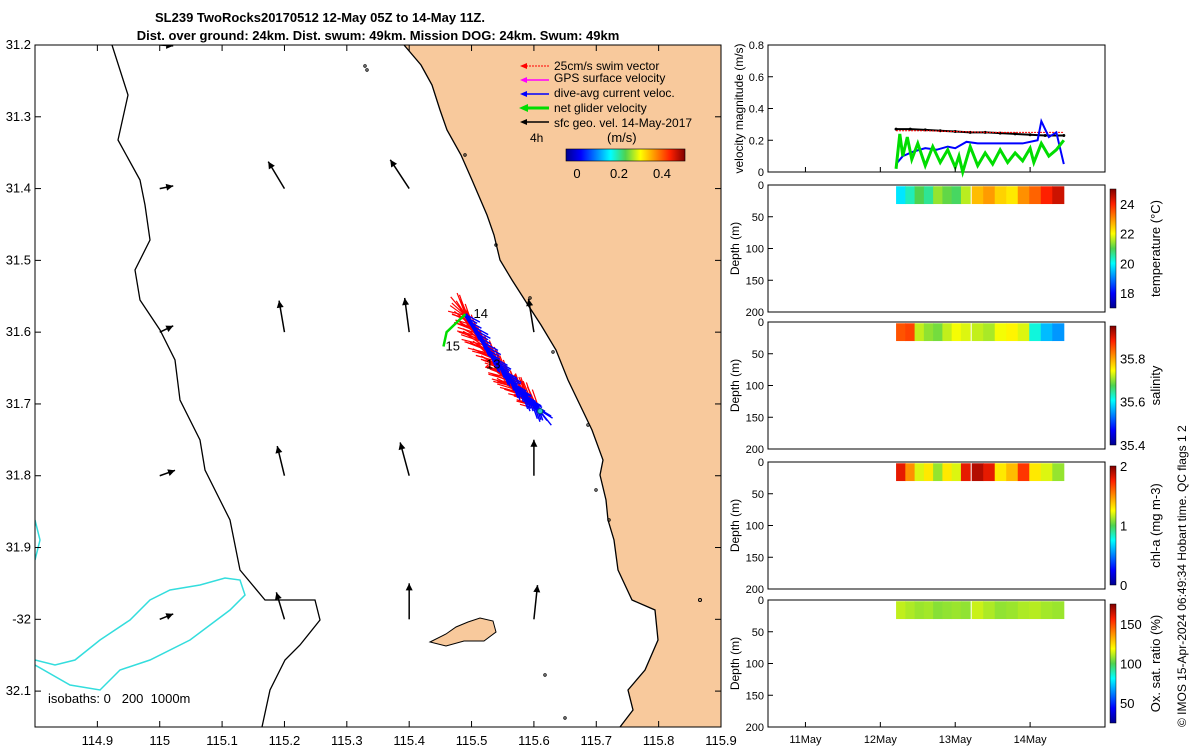 This screenshot has width=1200, height=750. I want to click on map-xtick-label: 115, so click(159, 740).